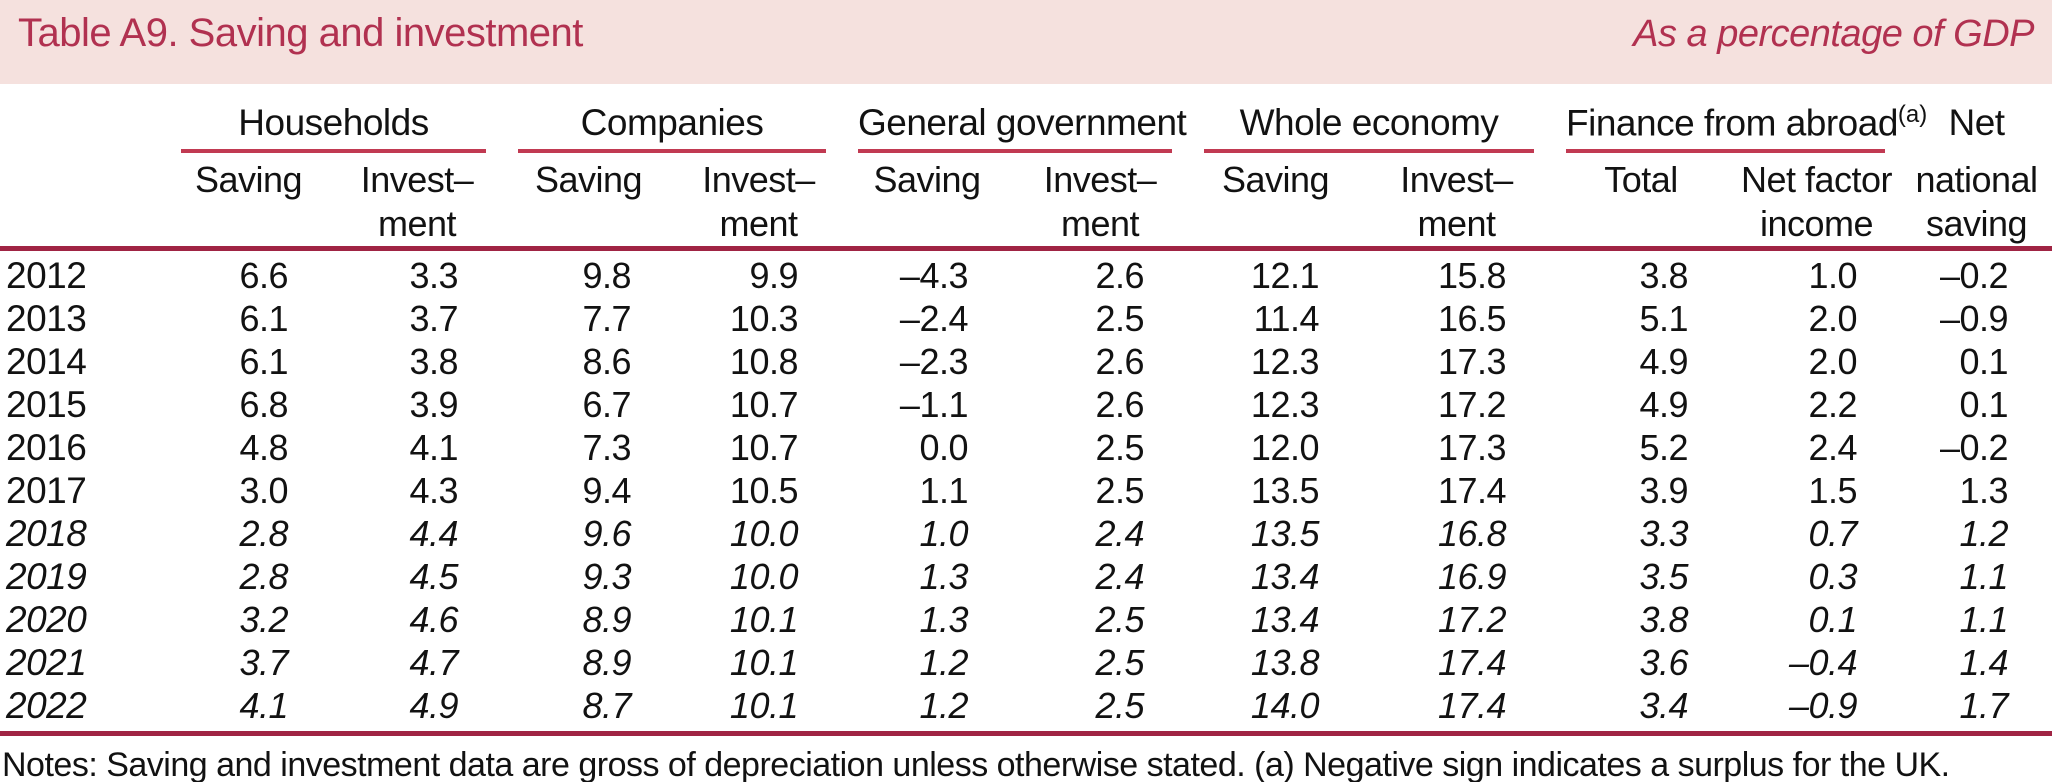 This screenshot has width=2052, height=782. I want to click on value-cell: 3.0, so click(263, 491).